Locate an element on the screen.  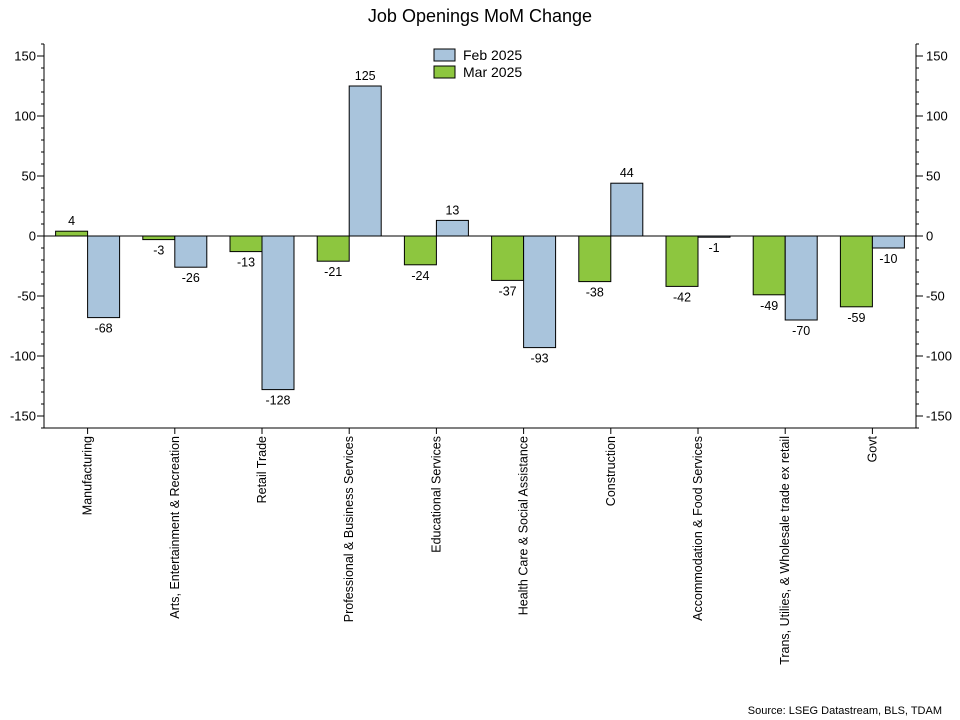
x-category-label: Professional & Business Services is located at coordinates (349, 529).